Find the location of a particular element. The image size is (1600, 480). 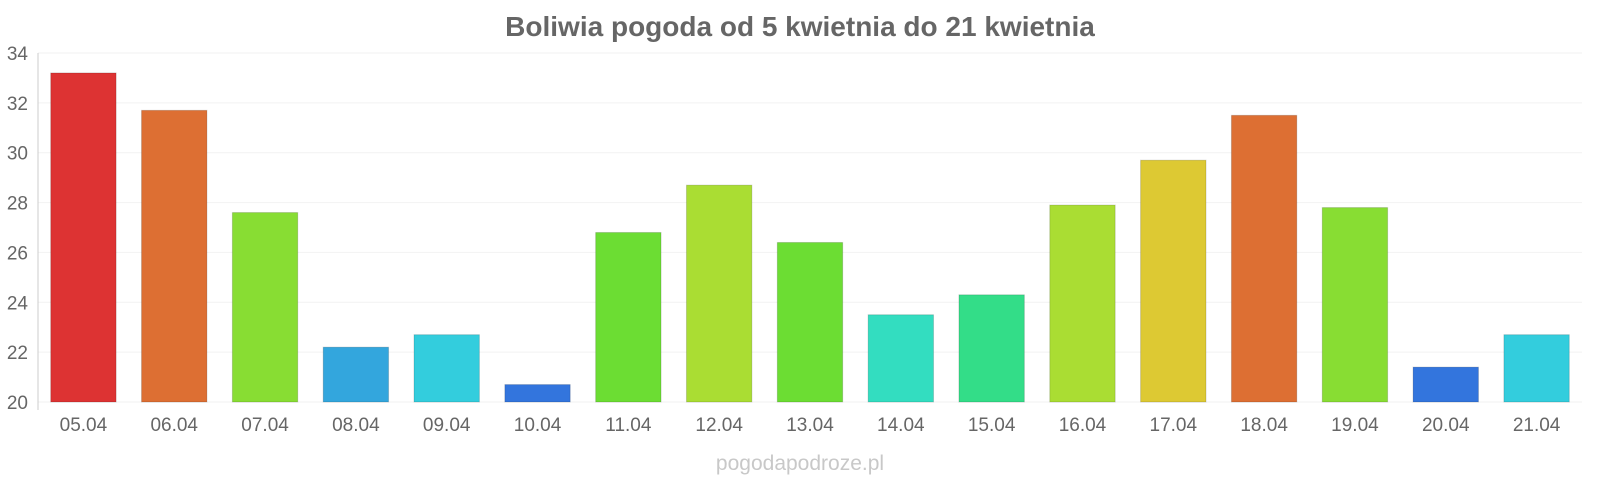

x-tick-label: 13.04 is located at coordinates (810, 425).